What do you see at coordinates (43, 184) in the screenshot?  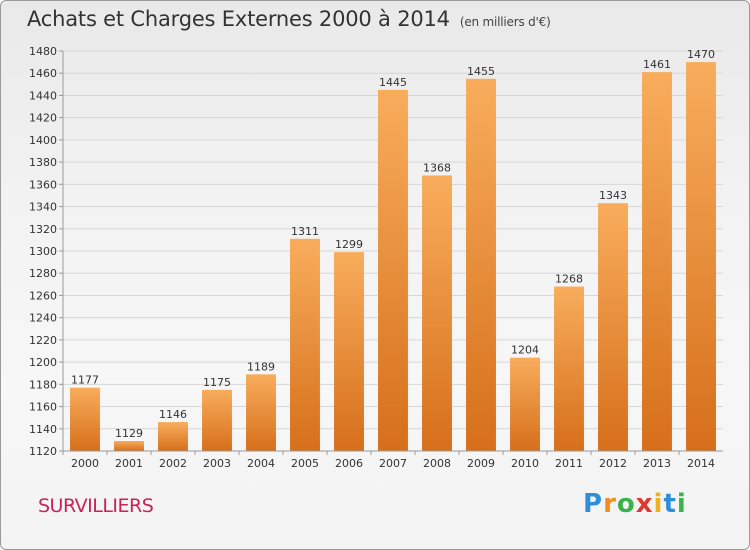 I see `y-tick-label: 1360` at bounding box center [43, 184].